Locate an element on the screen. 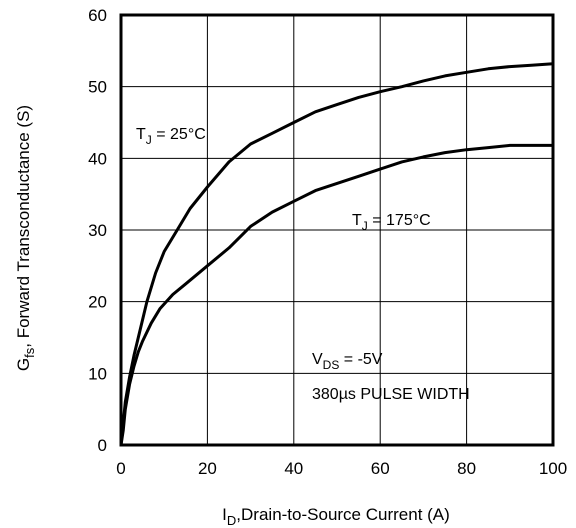 The height and width of the screenshot is (528, 576). y-tick-label: 60 is located at coordinates (97, 15).